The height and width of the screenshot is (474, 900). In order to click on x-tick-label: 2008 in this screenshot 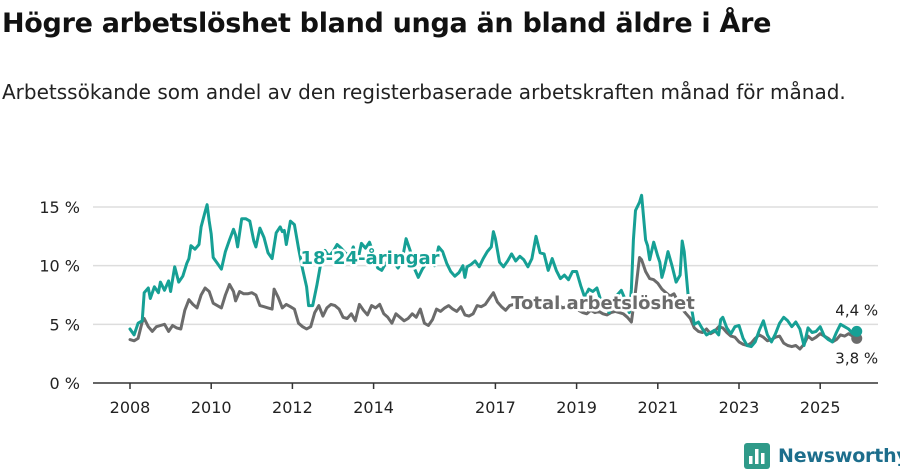, I will do `click(130, 407)`.